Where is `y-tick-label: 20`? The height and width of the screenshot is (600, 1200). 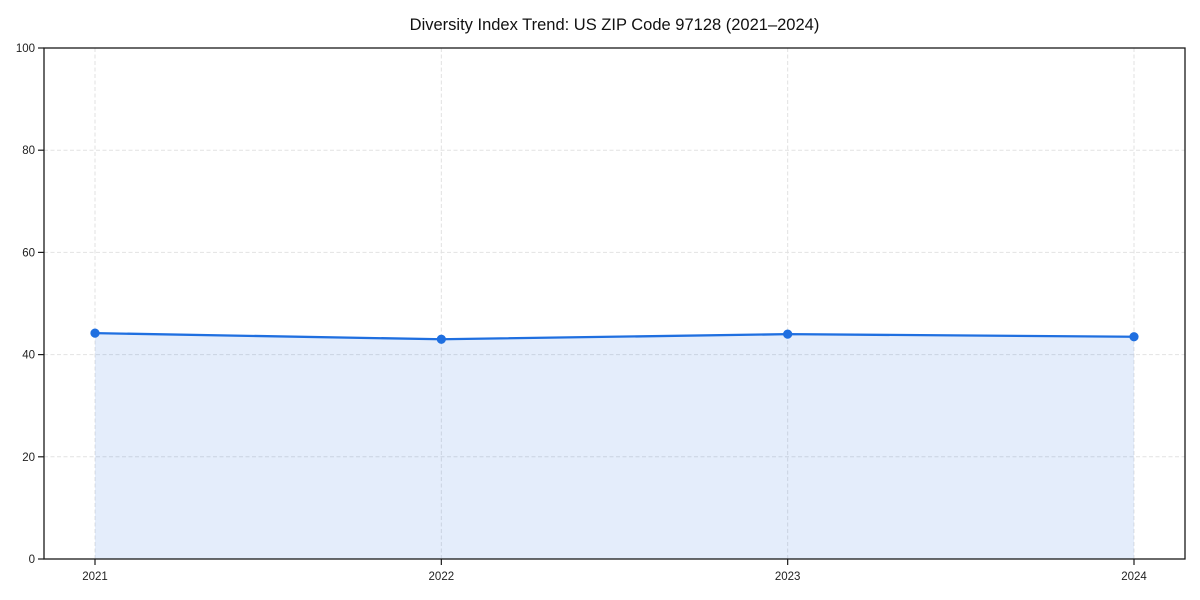 y-tick-label: 20 is located at coordinates (28, 458).